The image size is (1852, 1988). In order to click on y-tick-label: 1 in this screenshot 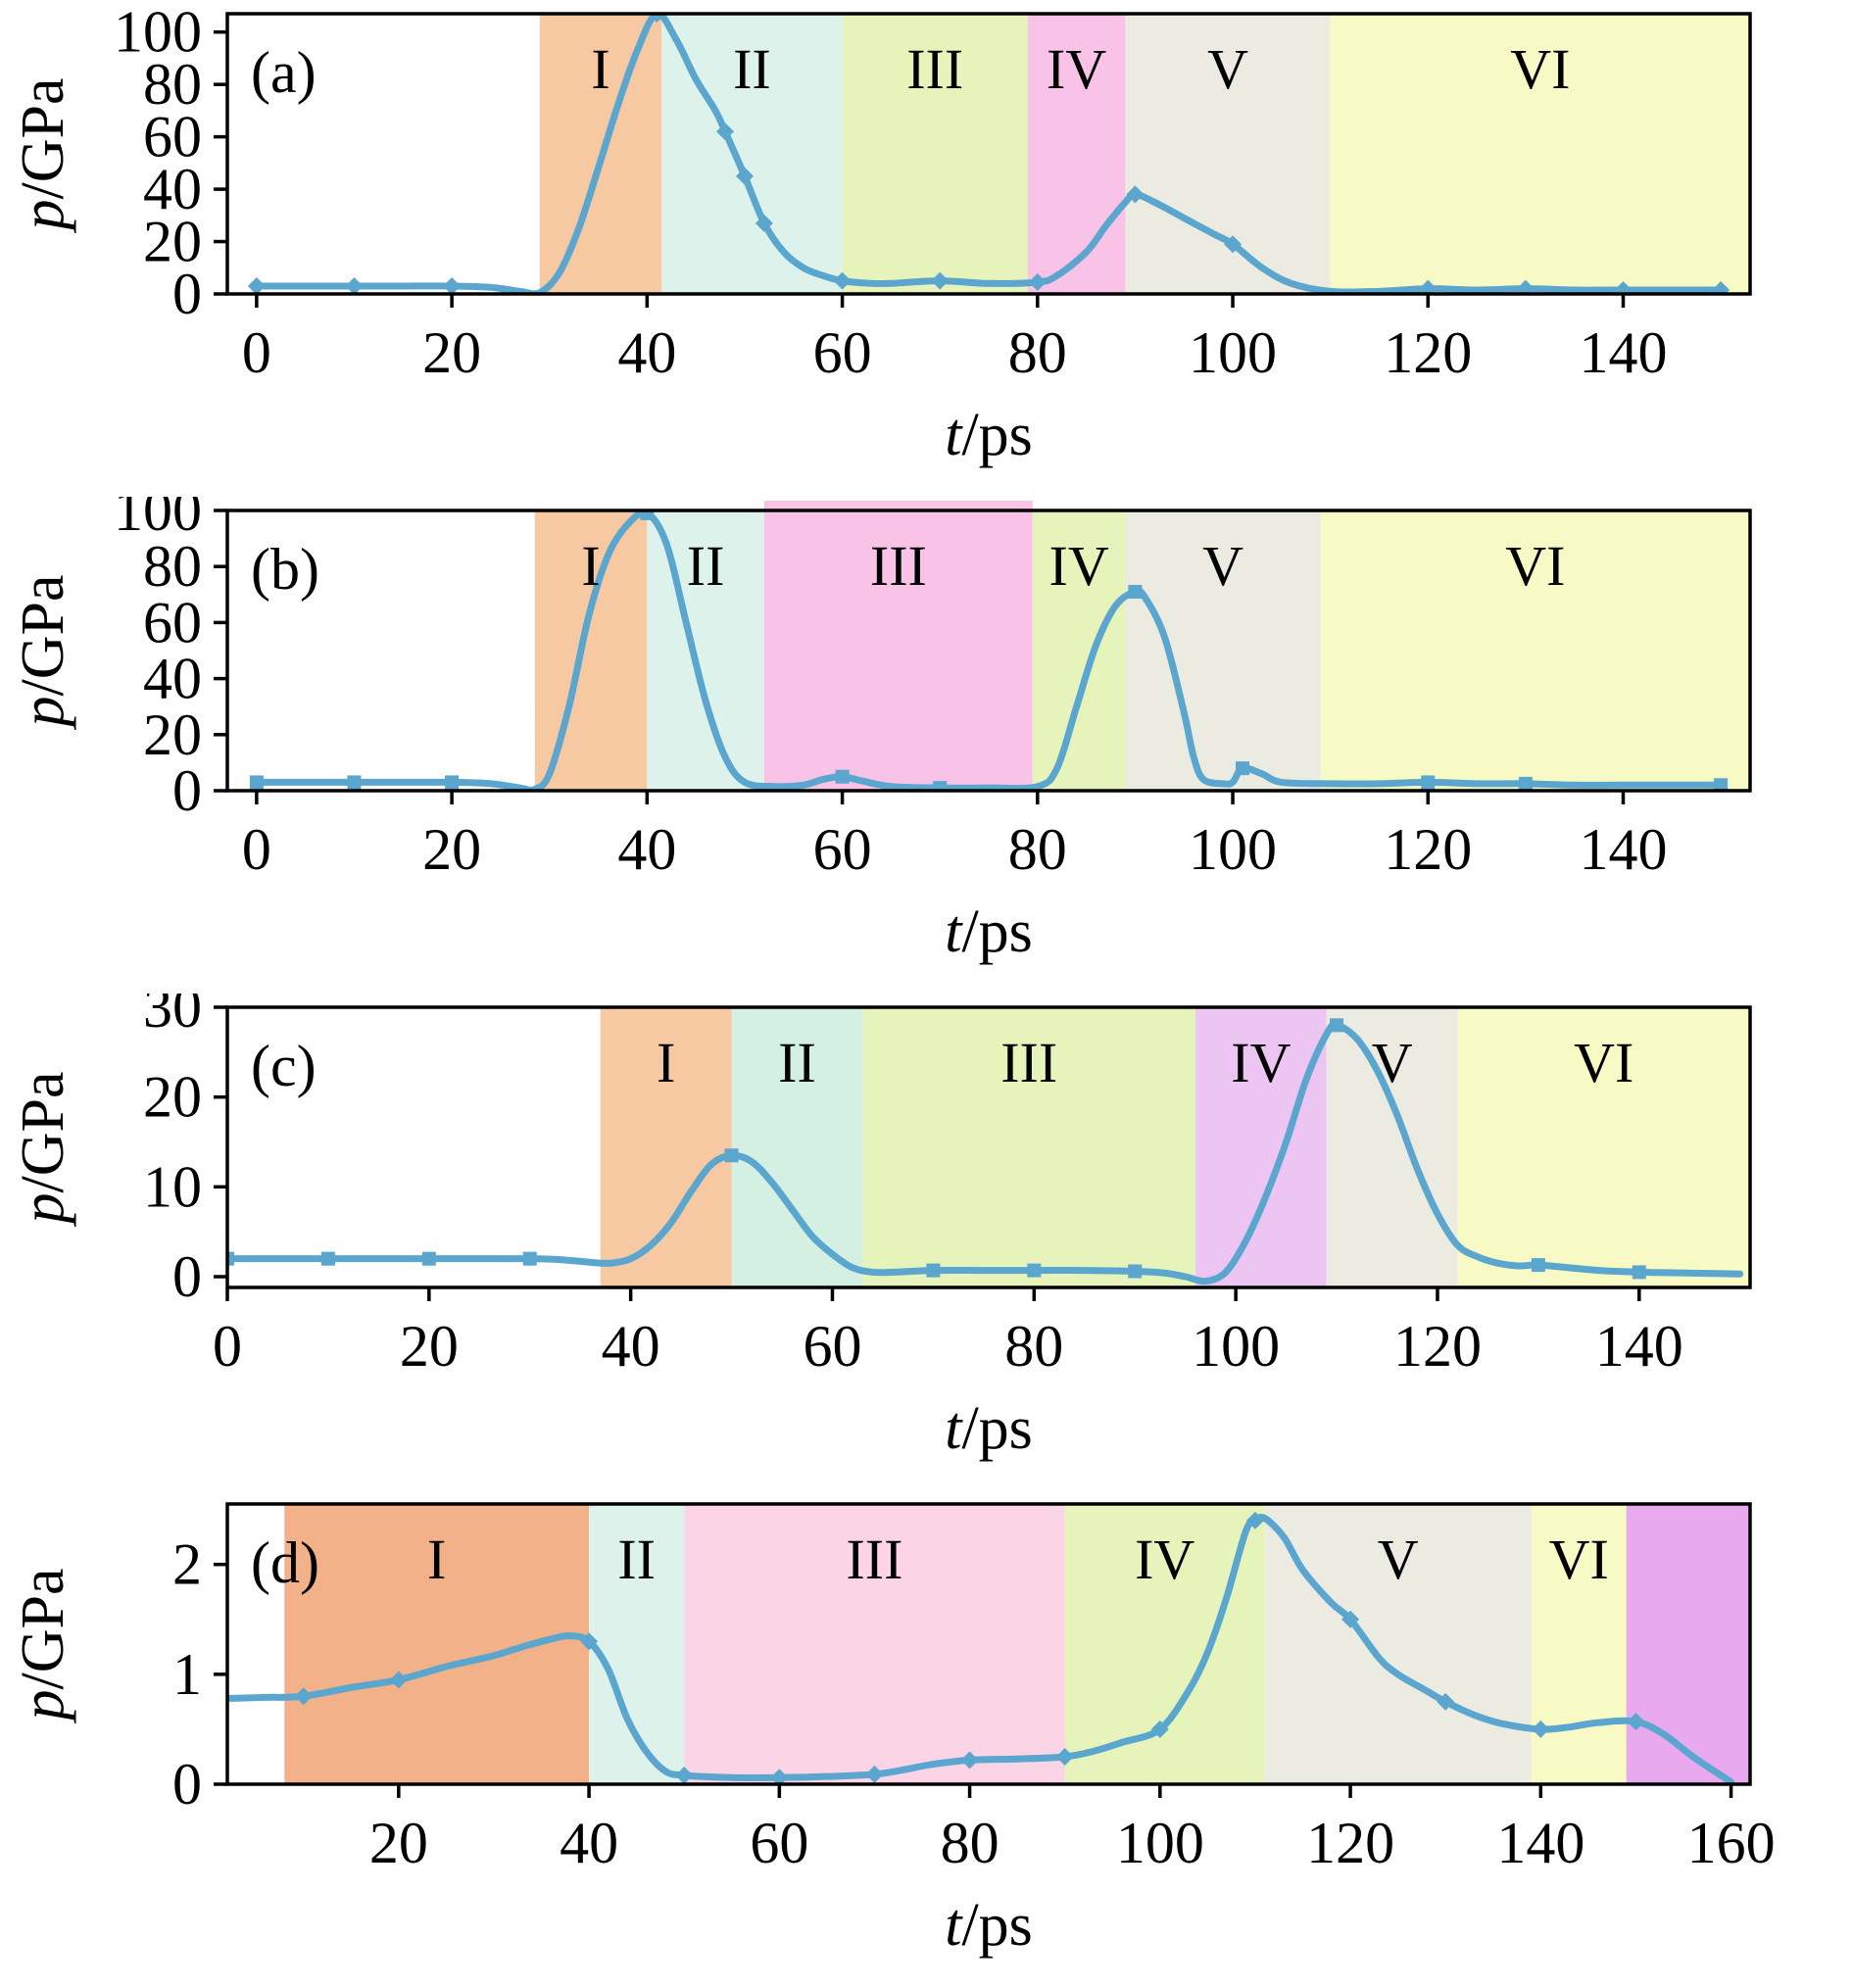, I will do `click(187, 1674)`.